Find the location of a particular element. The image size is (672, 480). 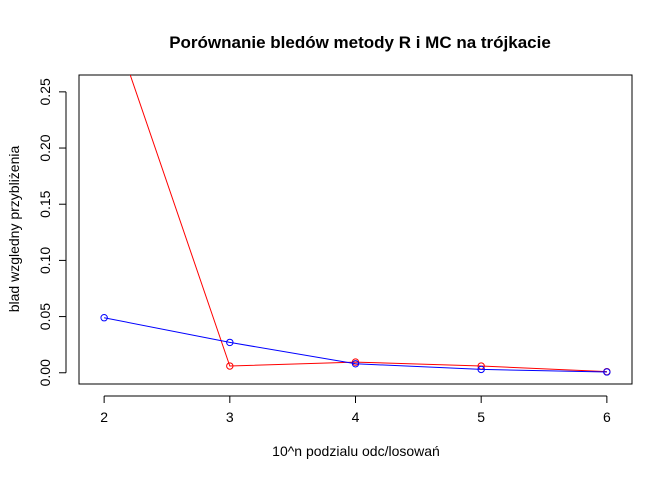

y-tick-label: 0.05 is located at coordinates (45, 316).